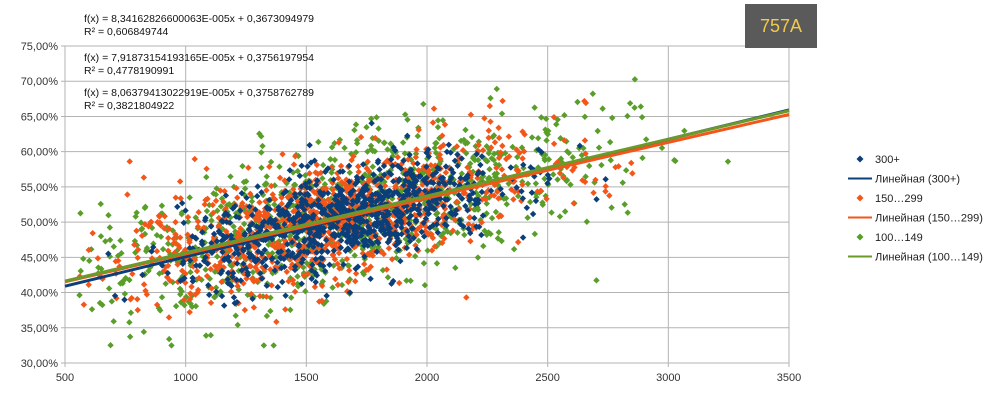 The height and width of the screenshot is (400, 1000). I want to click on trendline-r-squared: R² = 0,606849744, so click(126, 32).